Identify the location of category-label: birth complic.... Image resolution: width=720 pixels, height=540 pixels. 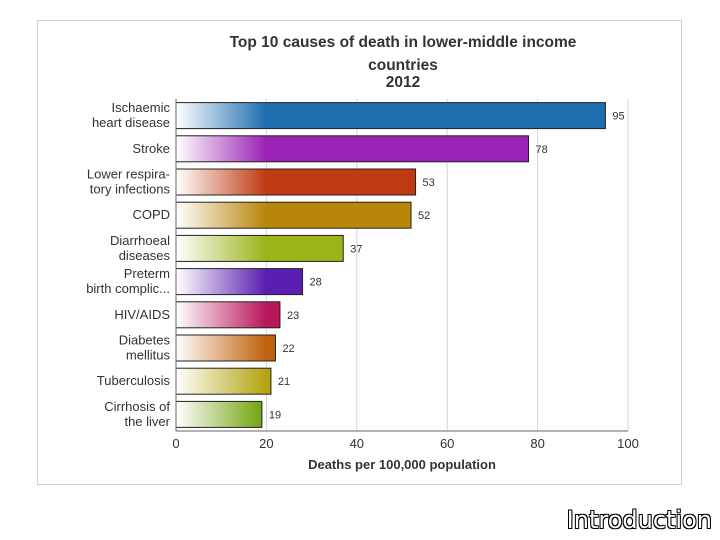
(128, 288).